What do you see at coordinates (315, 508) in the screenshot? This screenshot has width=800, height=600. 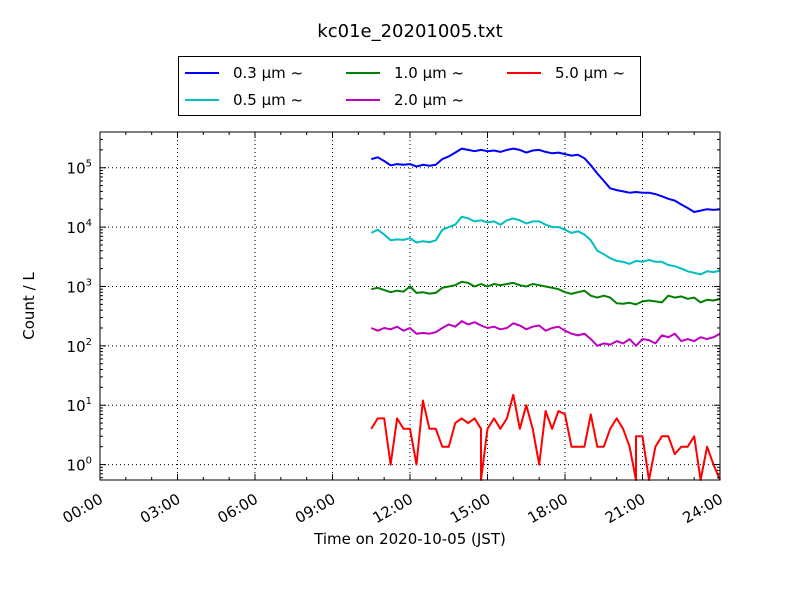 I see `x-tick-label: 09:00` at bounding box center [315, 508].